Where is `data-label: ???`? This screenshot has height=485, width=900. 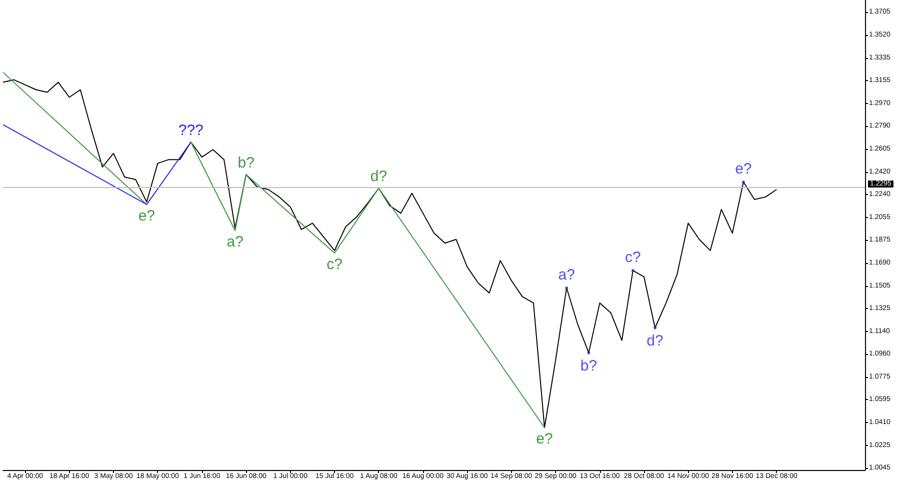
data-label: ??? is located at coordinates (191, 131).